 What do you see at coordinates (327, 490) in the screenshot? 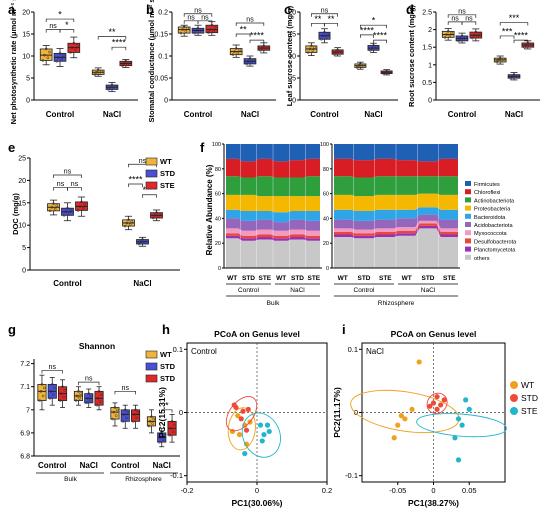
I see `x-tick-label: 0.2` at bounding box center [327, 490].